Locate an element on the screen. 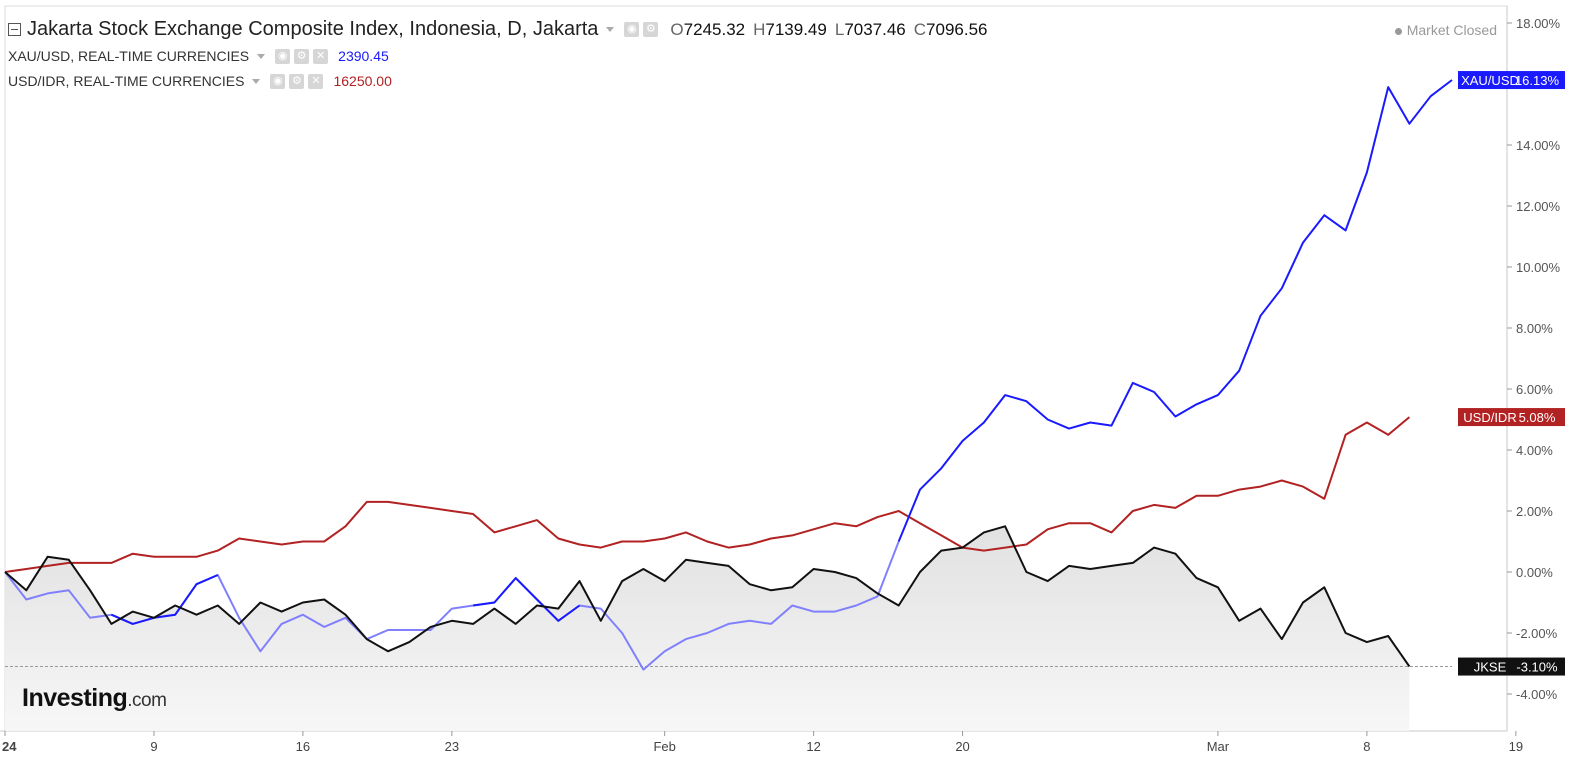 The image size is (1587, 763). xau-usd-last-label-value: 16.13% is located at coordinates (1537, 80).